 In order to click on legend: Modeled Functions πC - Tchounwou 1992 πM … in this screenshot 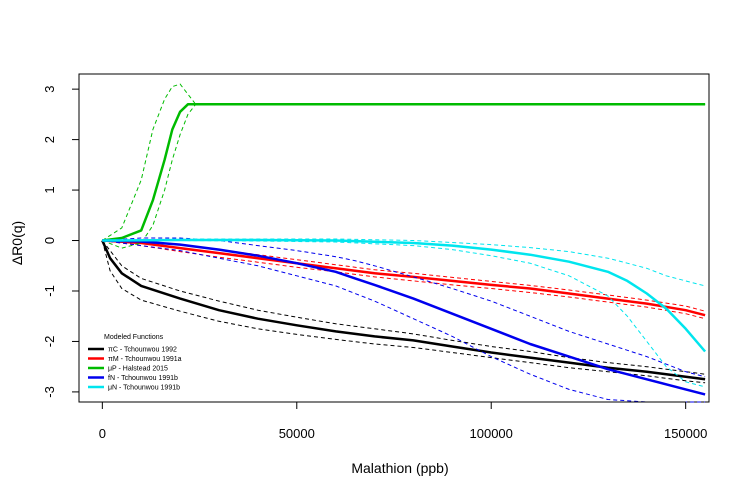, I will do `click(135, 363)`.